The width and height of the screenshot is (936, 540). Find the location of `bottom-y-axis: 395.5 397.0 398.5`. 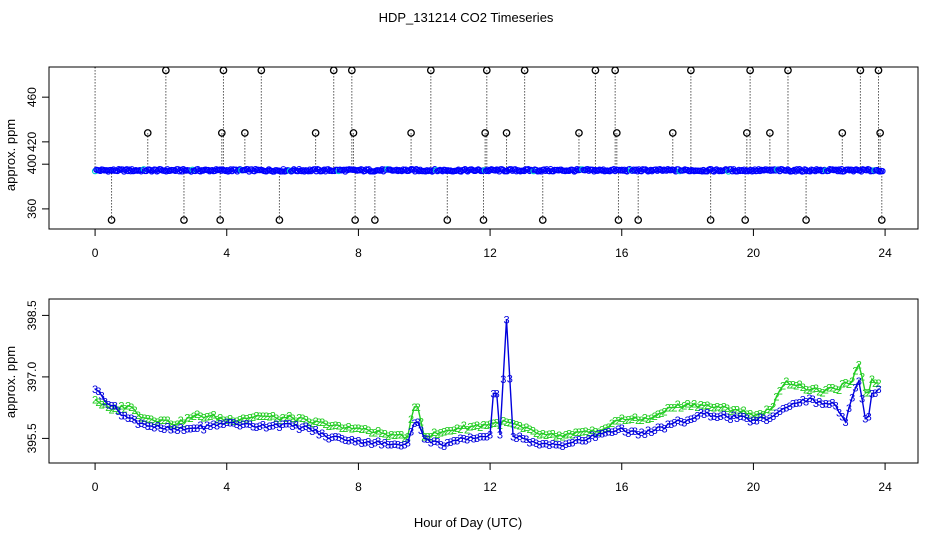

bottom-y-axis: 395.5 397.0 398.5 is located at coordinates (37, 376).